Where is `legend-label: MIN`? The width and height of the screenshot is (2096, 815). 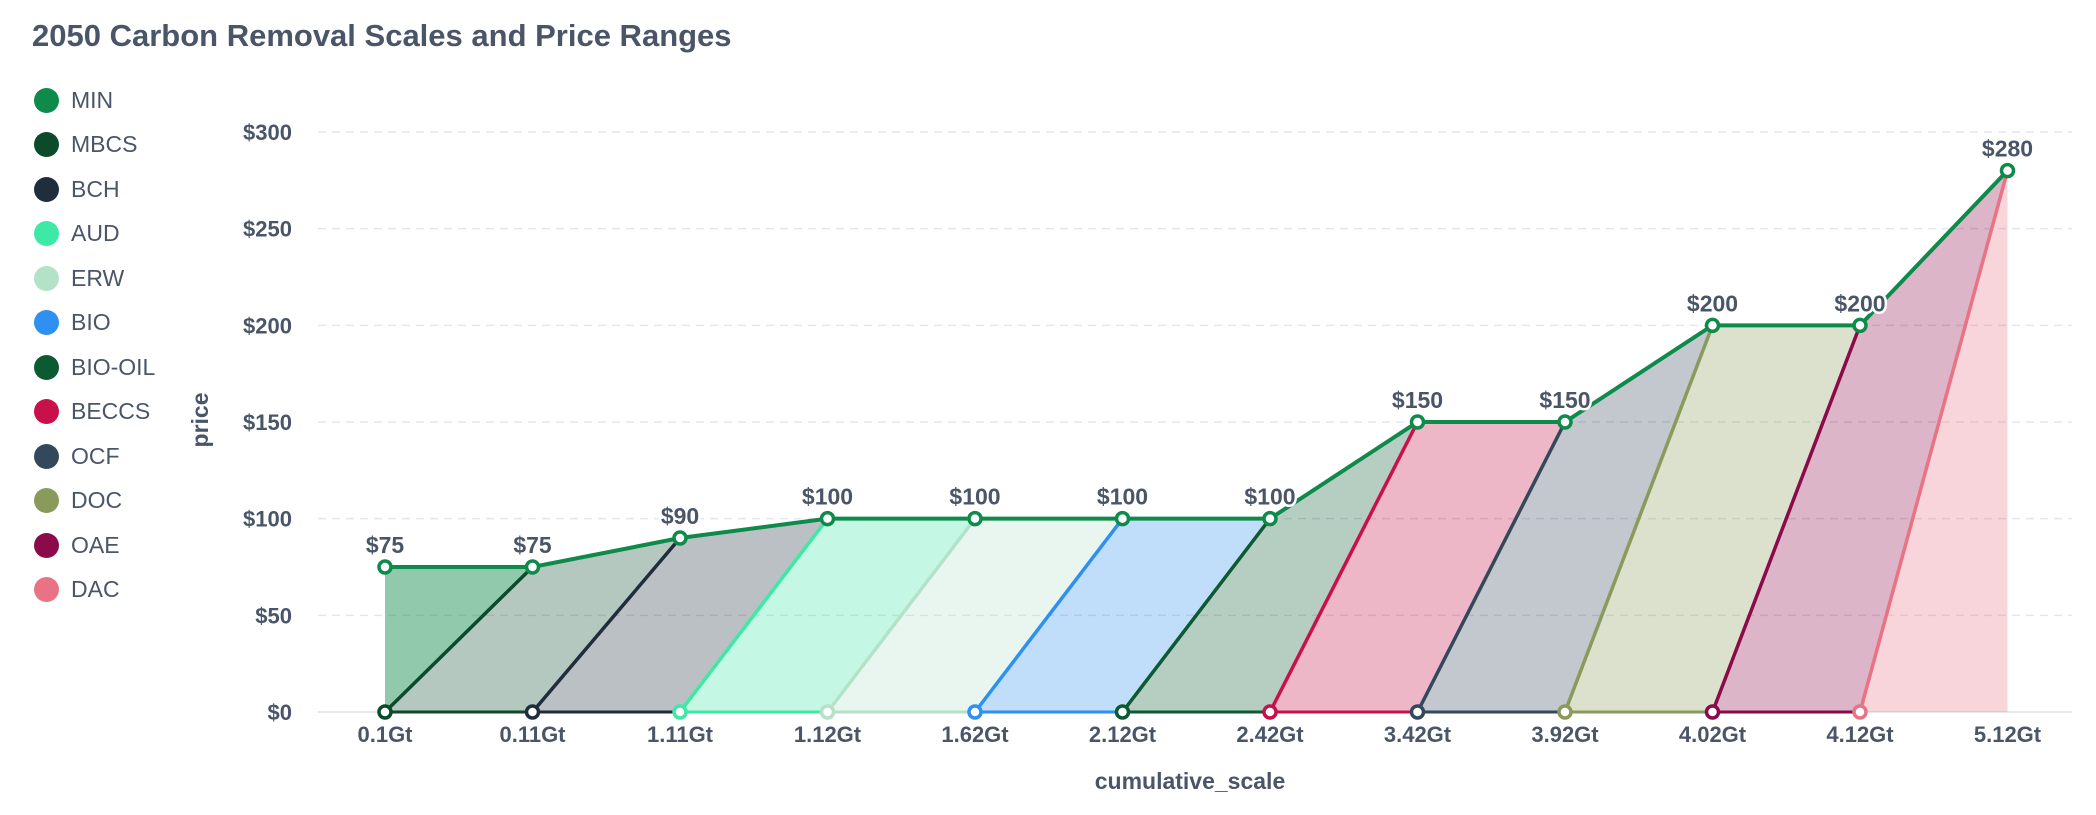 legend-label: MIN is located at coordinates (92, 99).